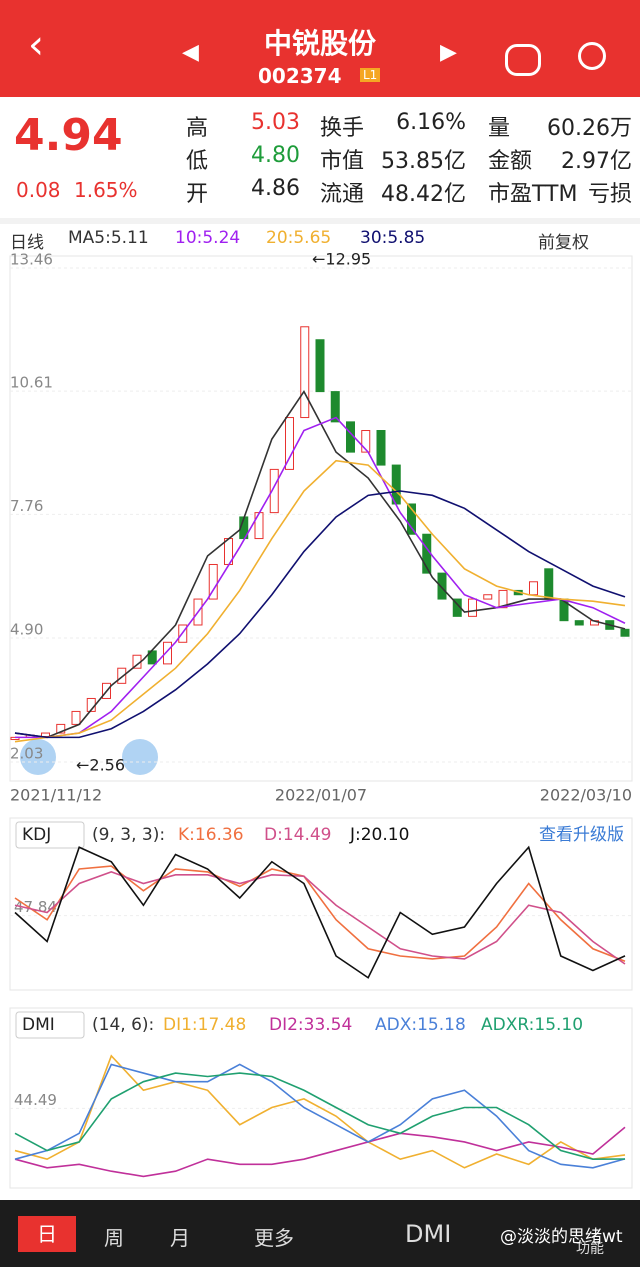 The height and width of the screenshot is (1267, 640). I want to click on prev-button: ◀, so click(190, 52).